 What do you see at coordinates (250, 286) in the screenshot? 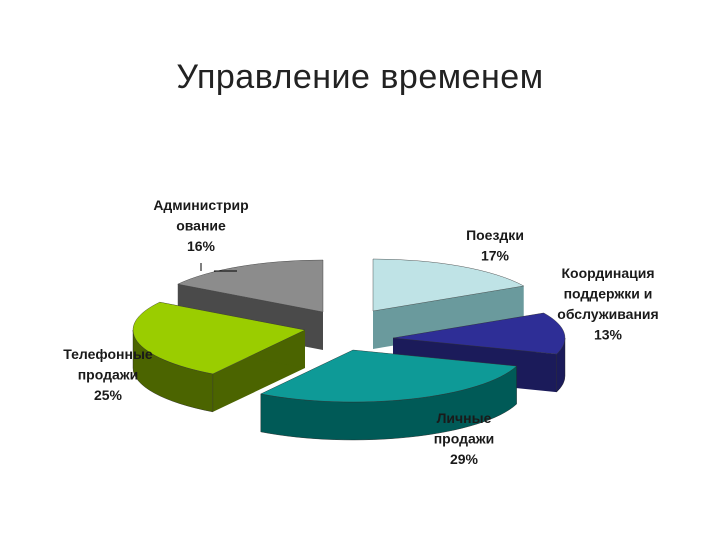
I see `slice-administrirovanie-top` at bounding box center [250, 286].